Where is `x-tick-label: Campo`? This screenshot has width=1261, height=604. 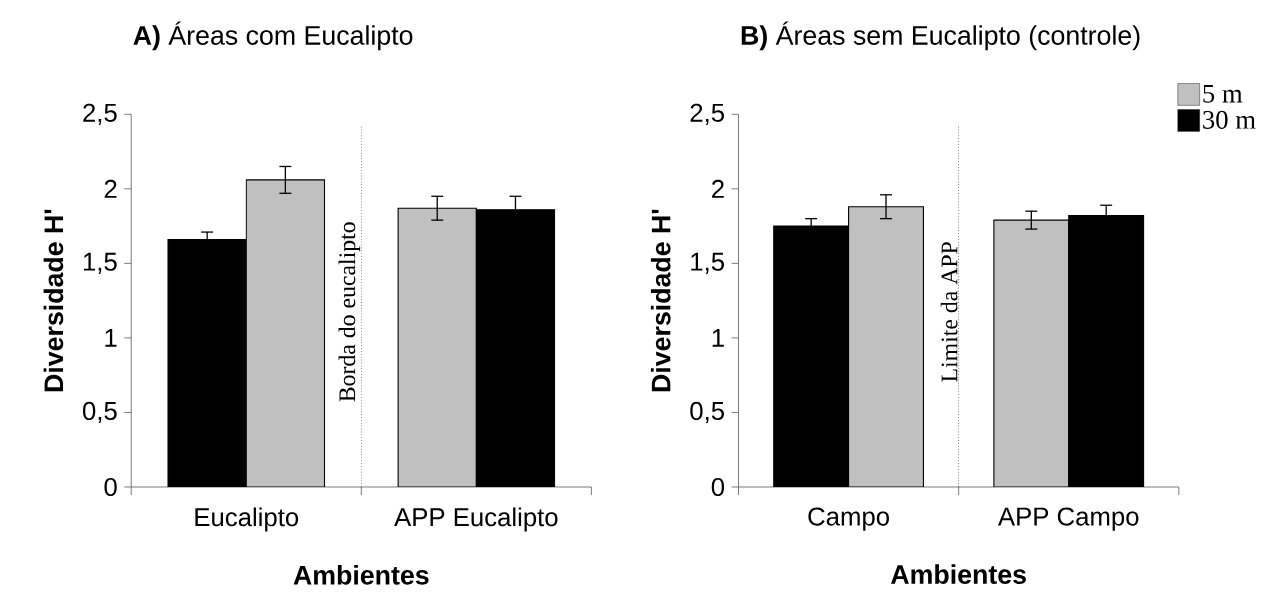 x-tick-label: Campo is located at coordinates (848, 519).